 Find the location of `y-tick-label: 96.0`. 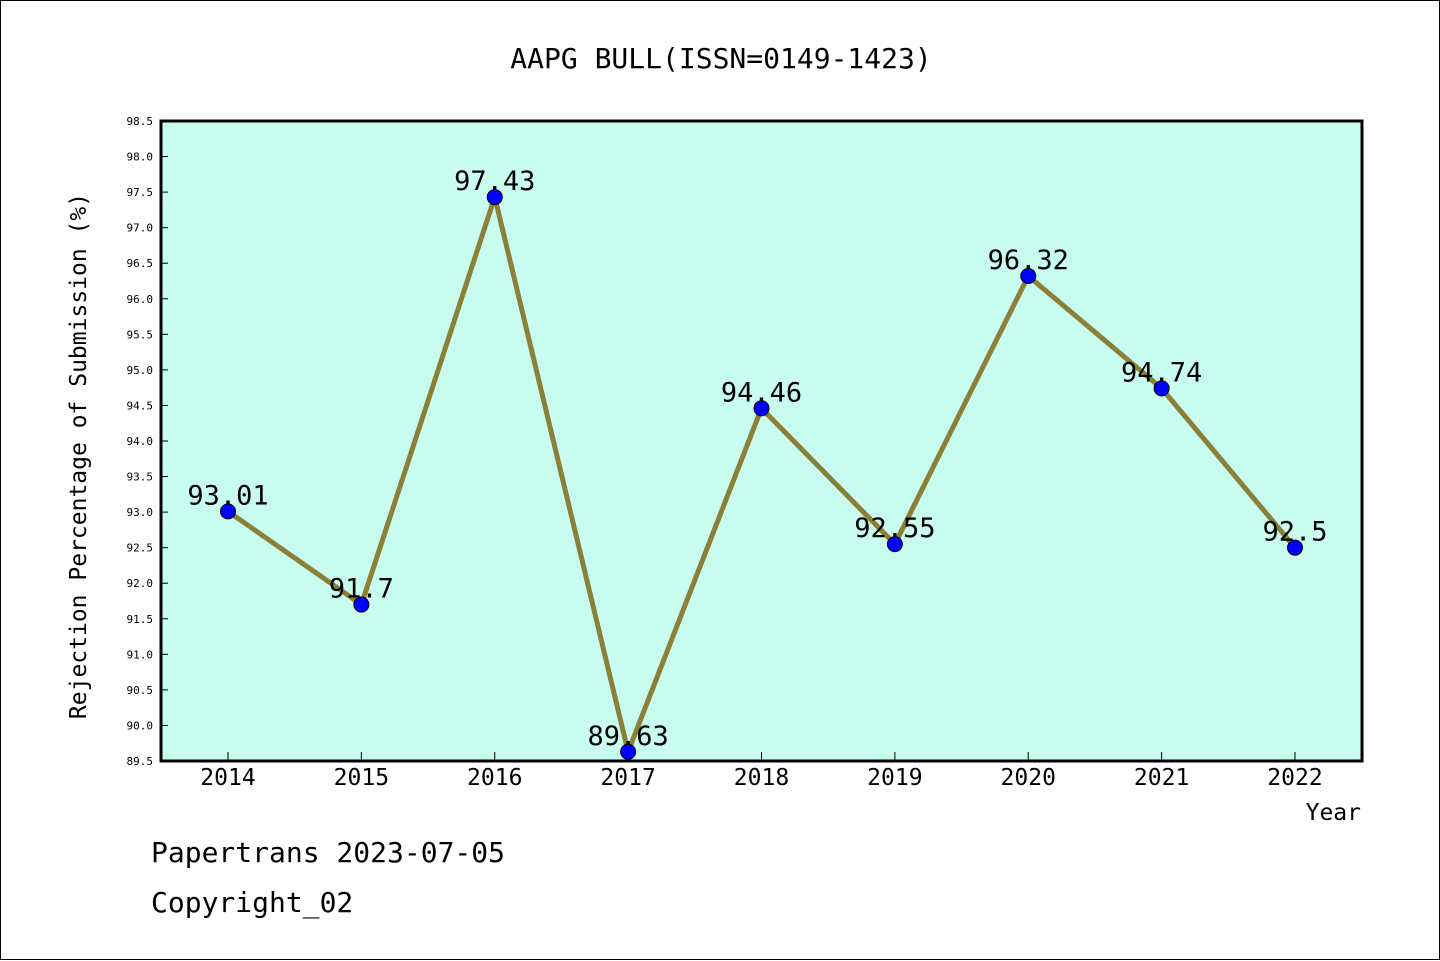

y-tick-label: 96.0 is located at coordinates (140, 299).